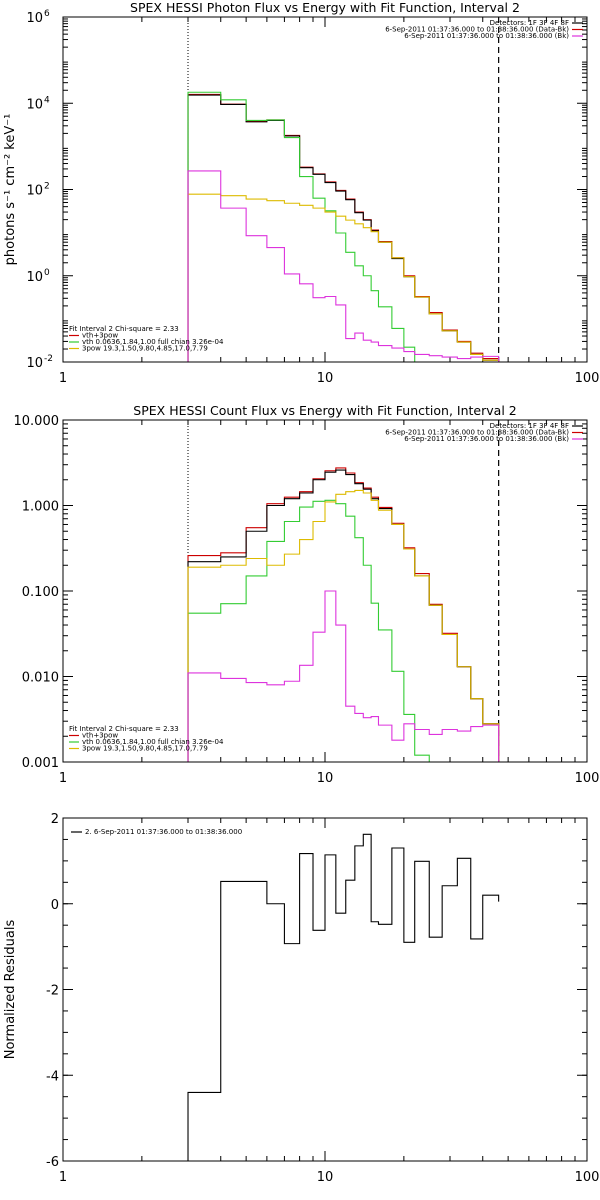 The image size is (600, 1200). What do you see at coordinates (47, 14) in the screenshot?
I see `y-tick-exponent: 6` at bounding box center [47, 14].